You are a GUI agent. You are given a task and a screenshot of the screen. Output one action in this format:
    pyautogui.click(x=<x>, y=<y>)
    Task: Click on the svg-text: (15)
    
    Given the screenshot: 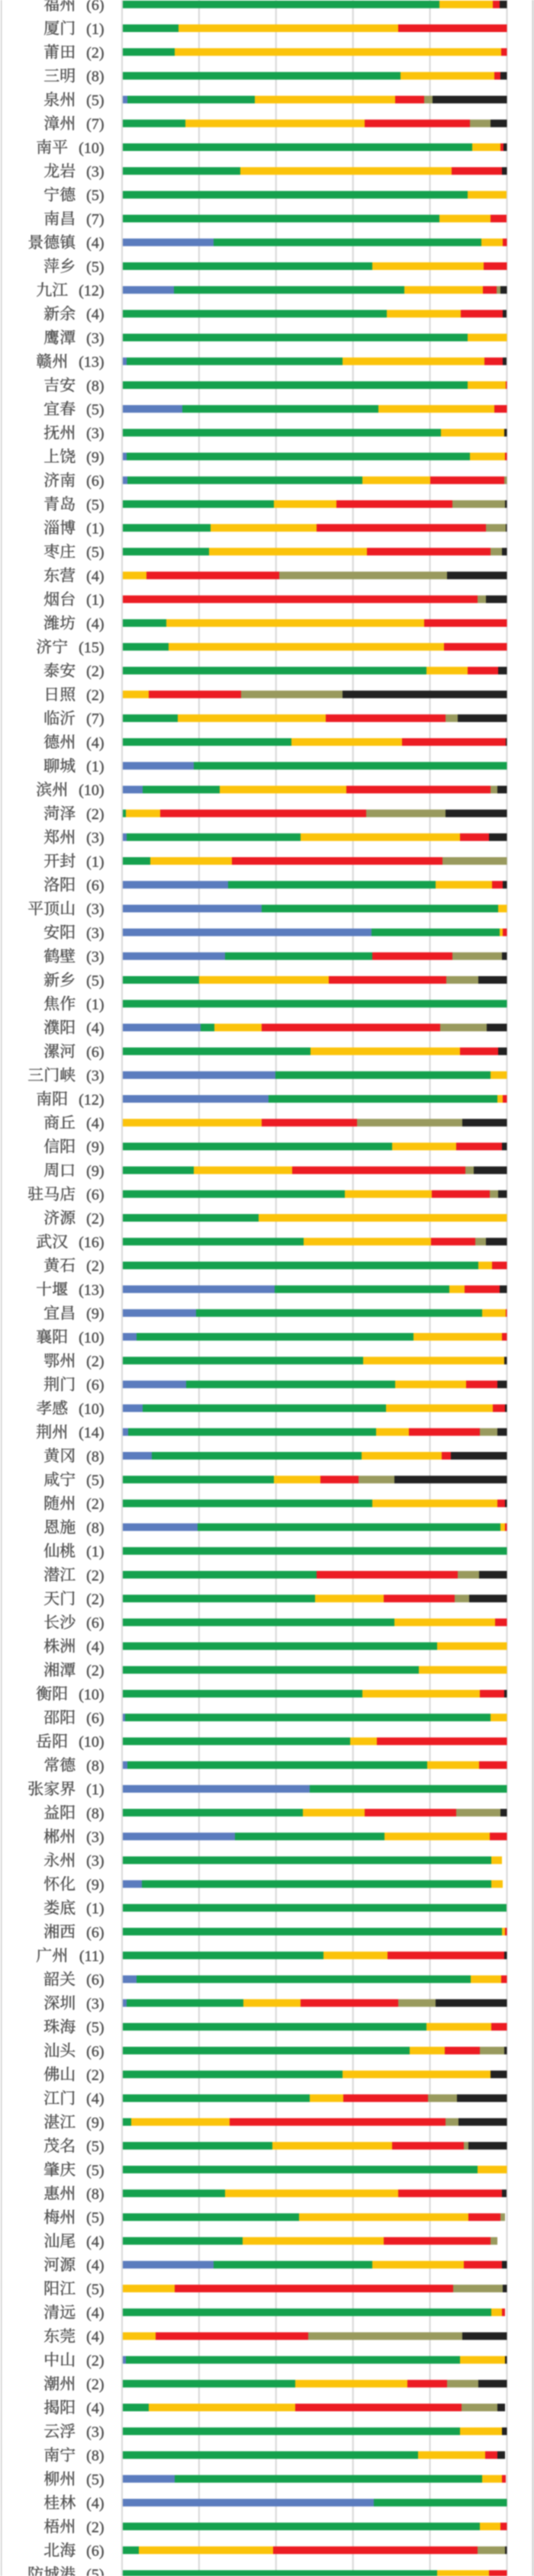 What is the action you would take?
    pyautogui.click(x=92, y=648)
    